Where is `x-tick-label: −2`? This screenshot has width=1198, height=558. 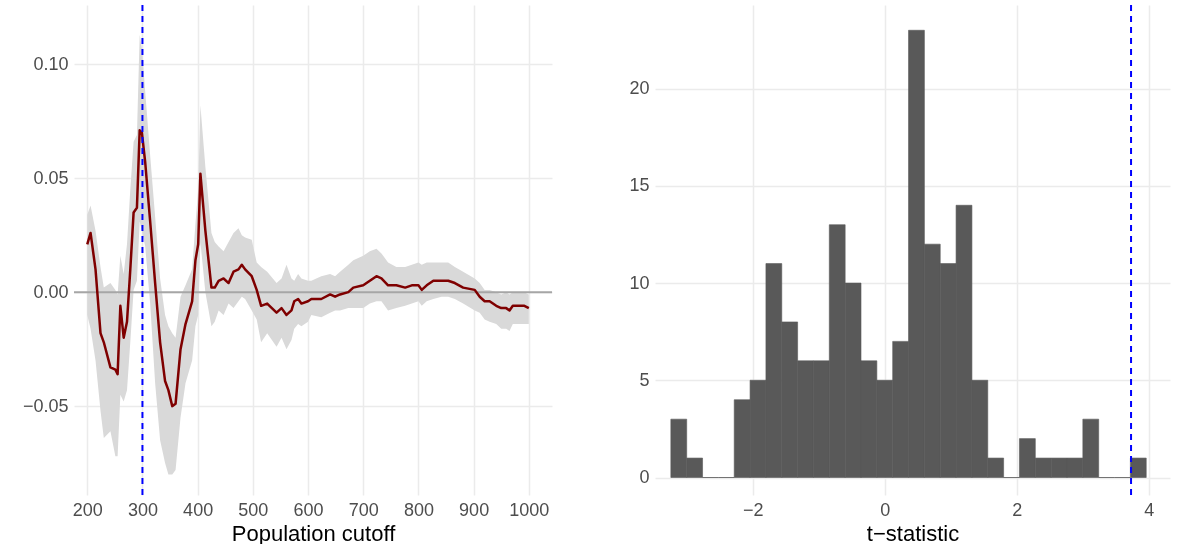
x-tick-label: −2 is located at coordinates (753, 509).